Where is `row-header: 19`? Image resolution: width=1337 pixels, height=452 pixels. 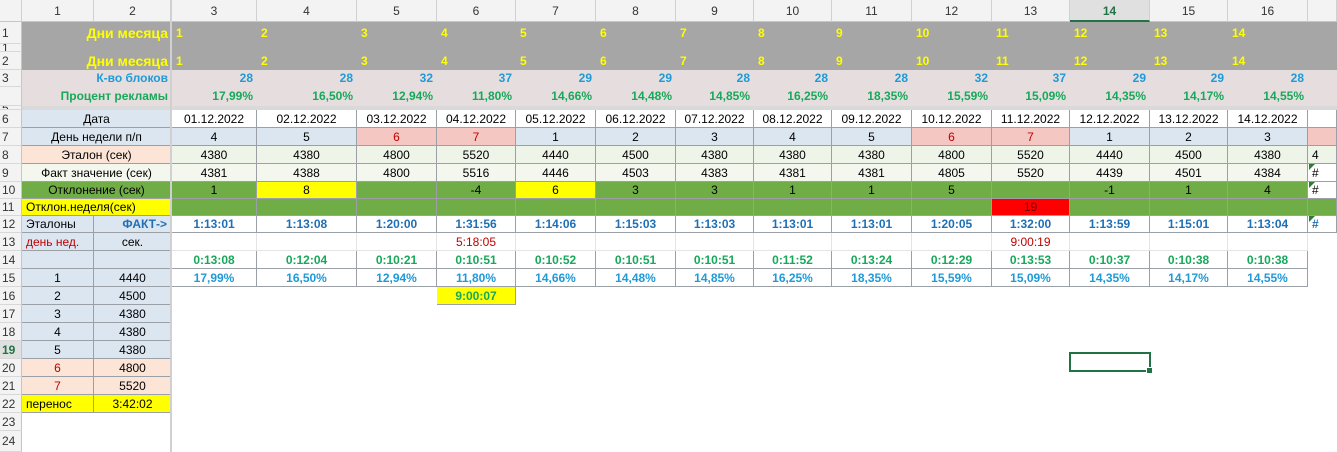 row-header: 19 is located at coordinates (11, 350).